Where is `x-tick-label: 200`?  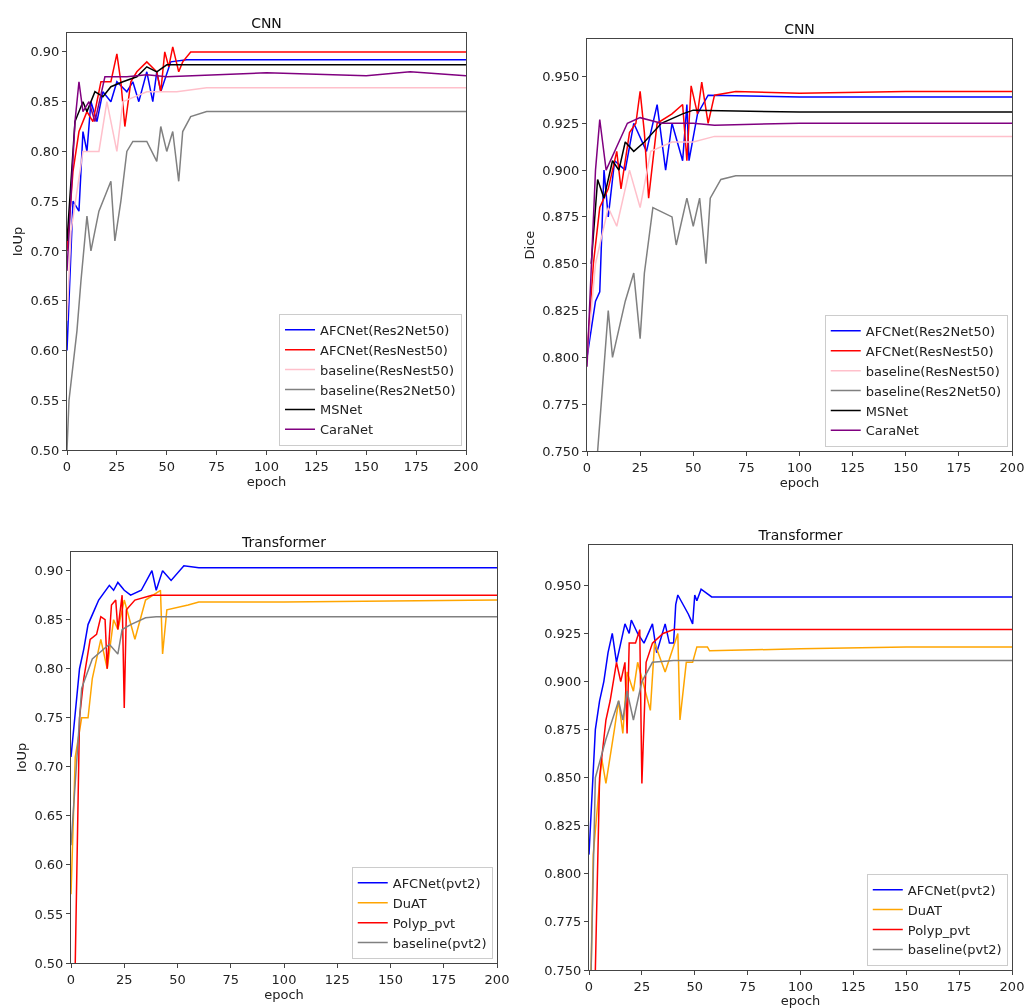
x-tick-label: 200 is located at coordinates (1012, 986).